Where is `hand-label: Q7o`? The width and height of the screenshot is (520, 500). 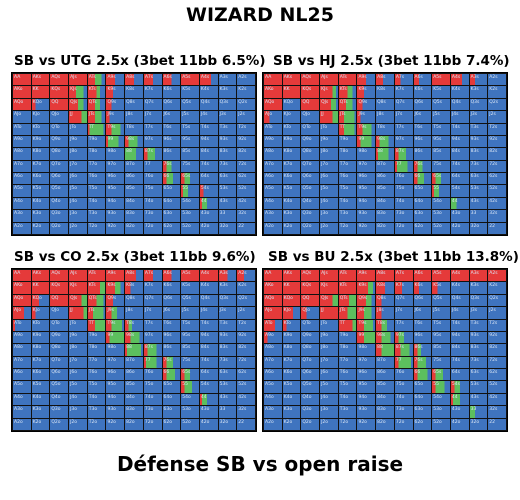
hand-label: Q7o is located at coordinates (56, 360).